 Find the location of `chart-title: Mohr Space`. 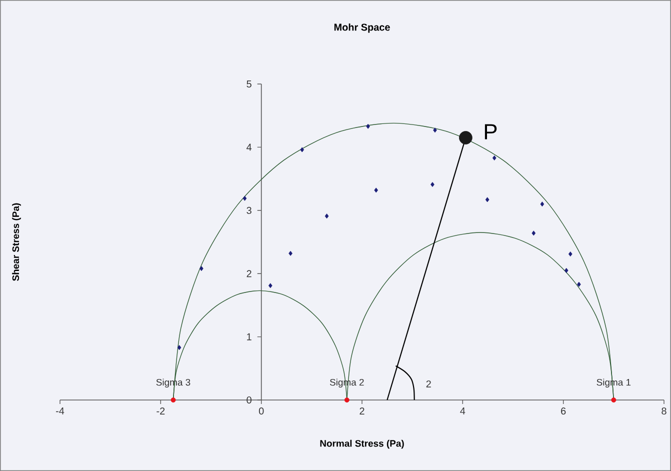

chart-title: Mohr Space is located at coordinates (362, 28).